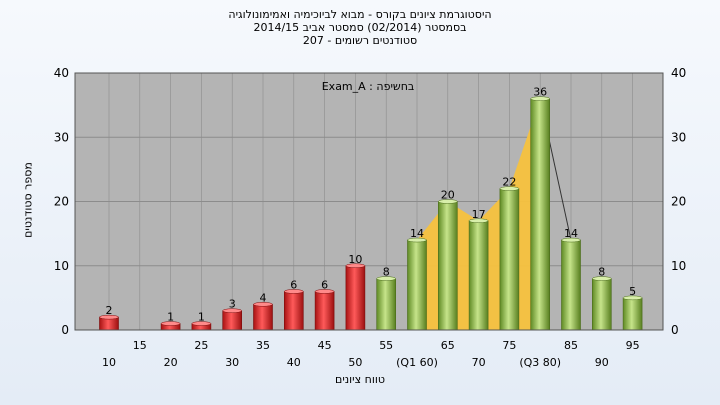  I want to click on data-label: 2, so click(109, 310).